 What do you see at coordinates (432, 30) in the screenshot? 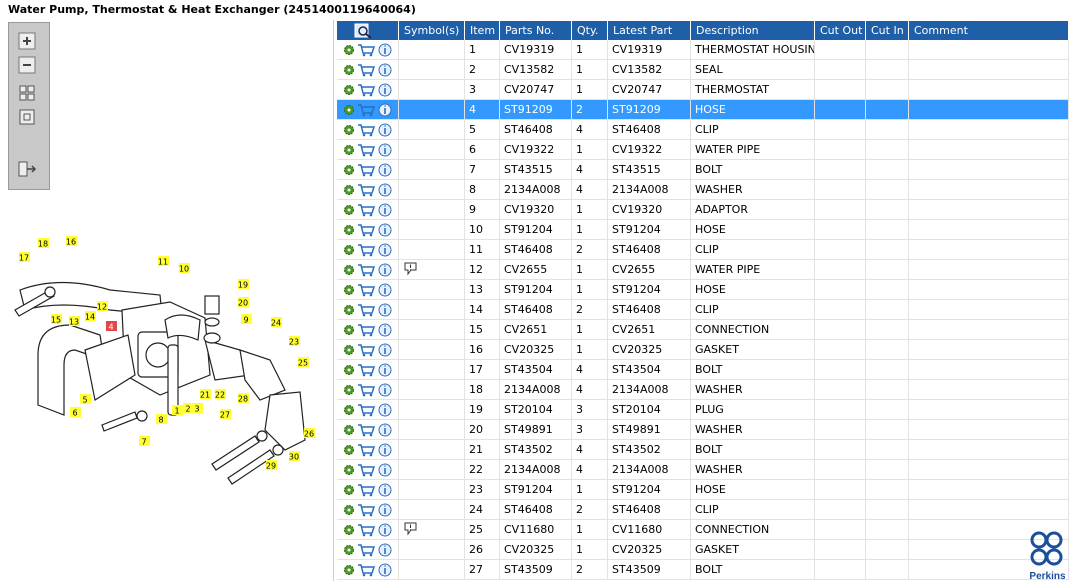
I see `column-header: Symbol(s)` at bounding box center [432, 30].